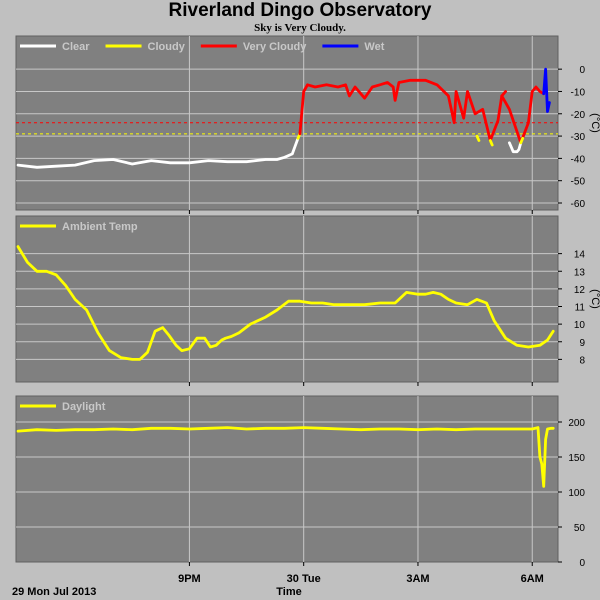 This screenshot has width=600, height=600. Describe the element at coordinates (417, 579) in the screenshot. I see `x-tick-label: 3AM` at that location.